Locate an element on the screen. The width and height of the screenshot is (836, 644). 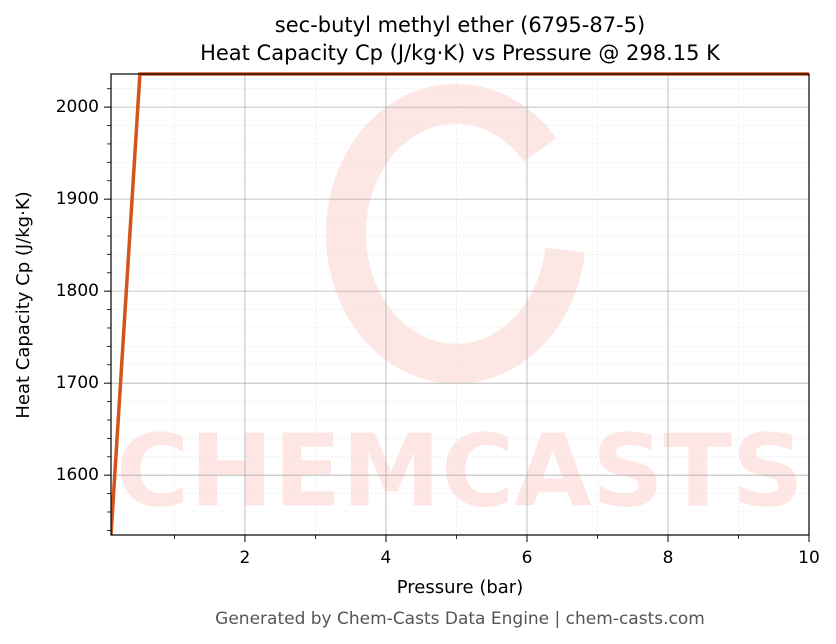
y-axis-label: Heat Capacity Cp (J/kg·K) is located at coordinates (23, 304).